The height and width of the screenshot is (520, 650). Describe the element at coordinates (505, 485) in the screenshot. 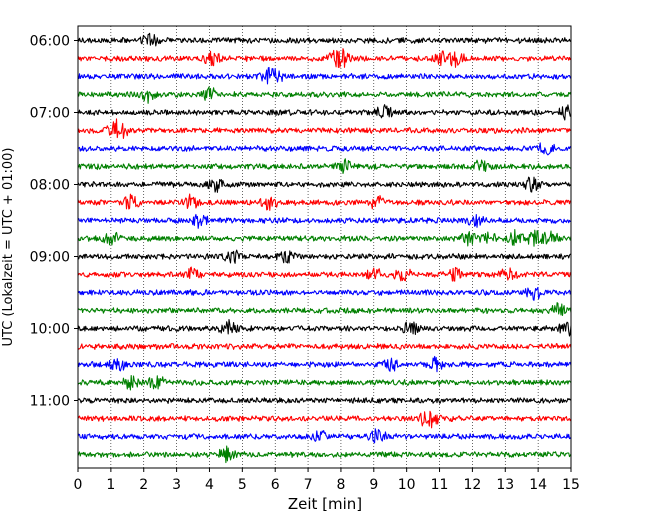

I see `x-tick-label: 13` at that location.